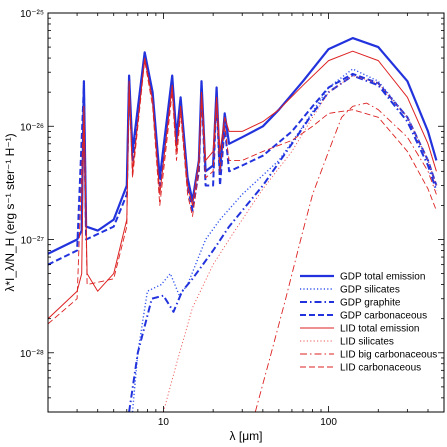 The width and height of the screenshot is (447, 447). I want to click on legend-label-7: LID big carbonaceous, so click(388, 355).